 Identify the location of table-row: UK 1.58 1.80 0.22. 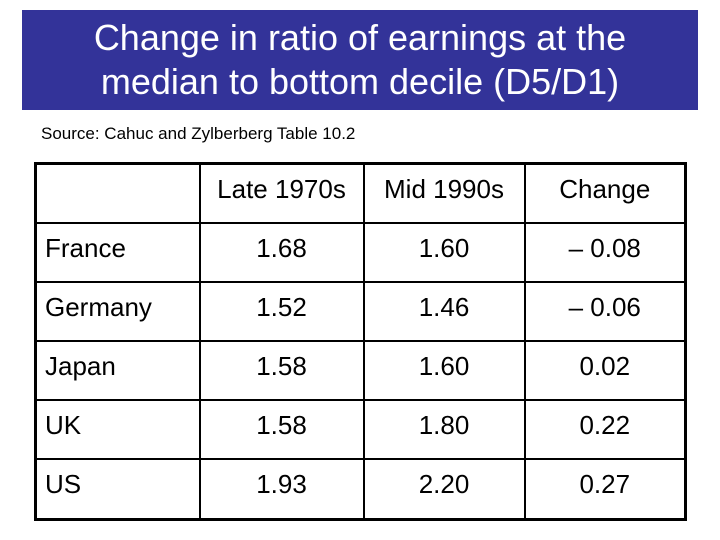
(360, 429).